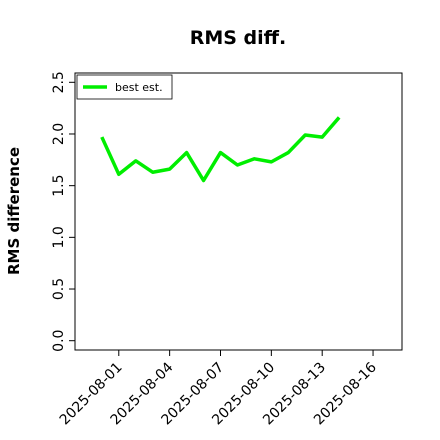 The height and width of the screenshot is (440, 440). Describe the element at coordinates (59, 186) in the screenshot. I see `y-tick-label: 1.5` at that location.